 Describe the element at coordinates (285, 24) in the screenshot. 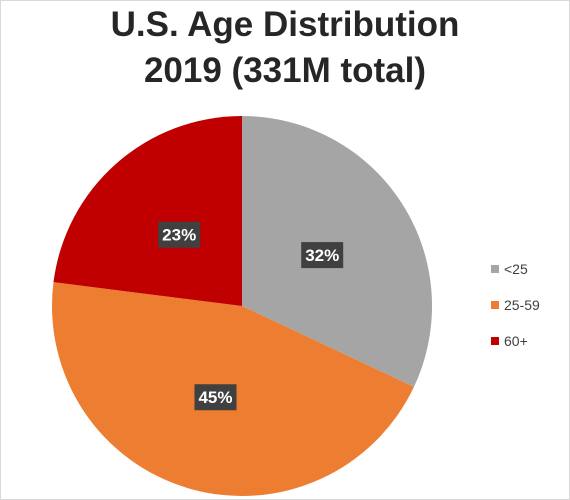

I see `chart-title-line-1: U.S. Age Distribution` at that location.